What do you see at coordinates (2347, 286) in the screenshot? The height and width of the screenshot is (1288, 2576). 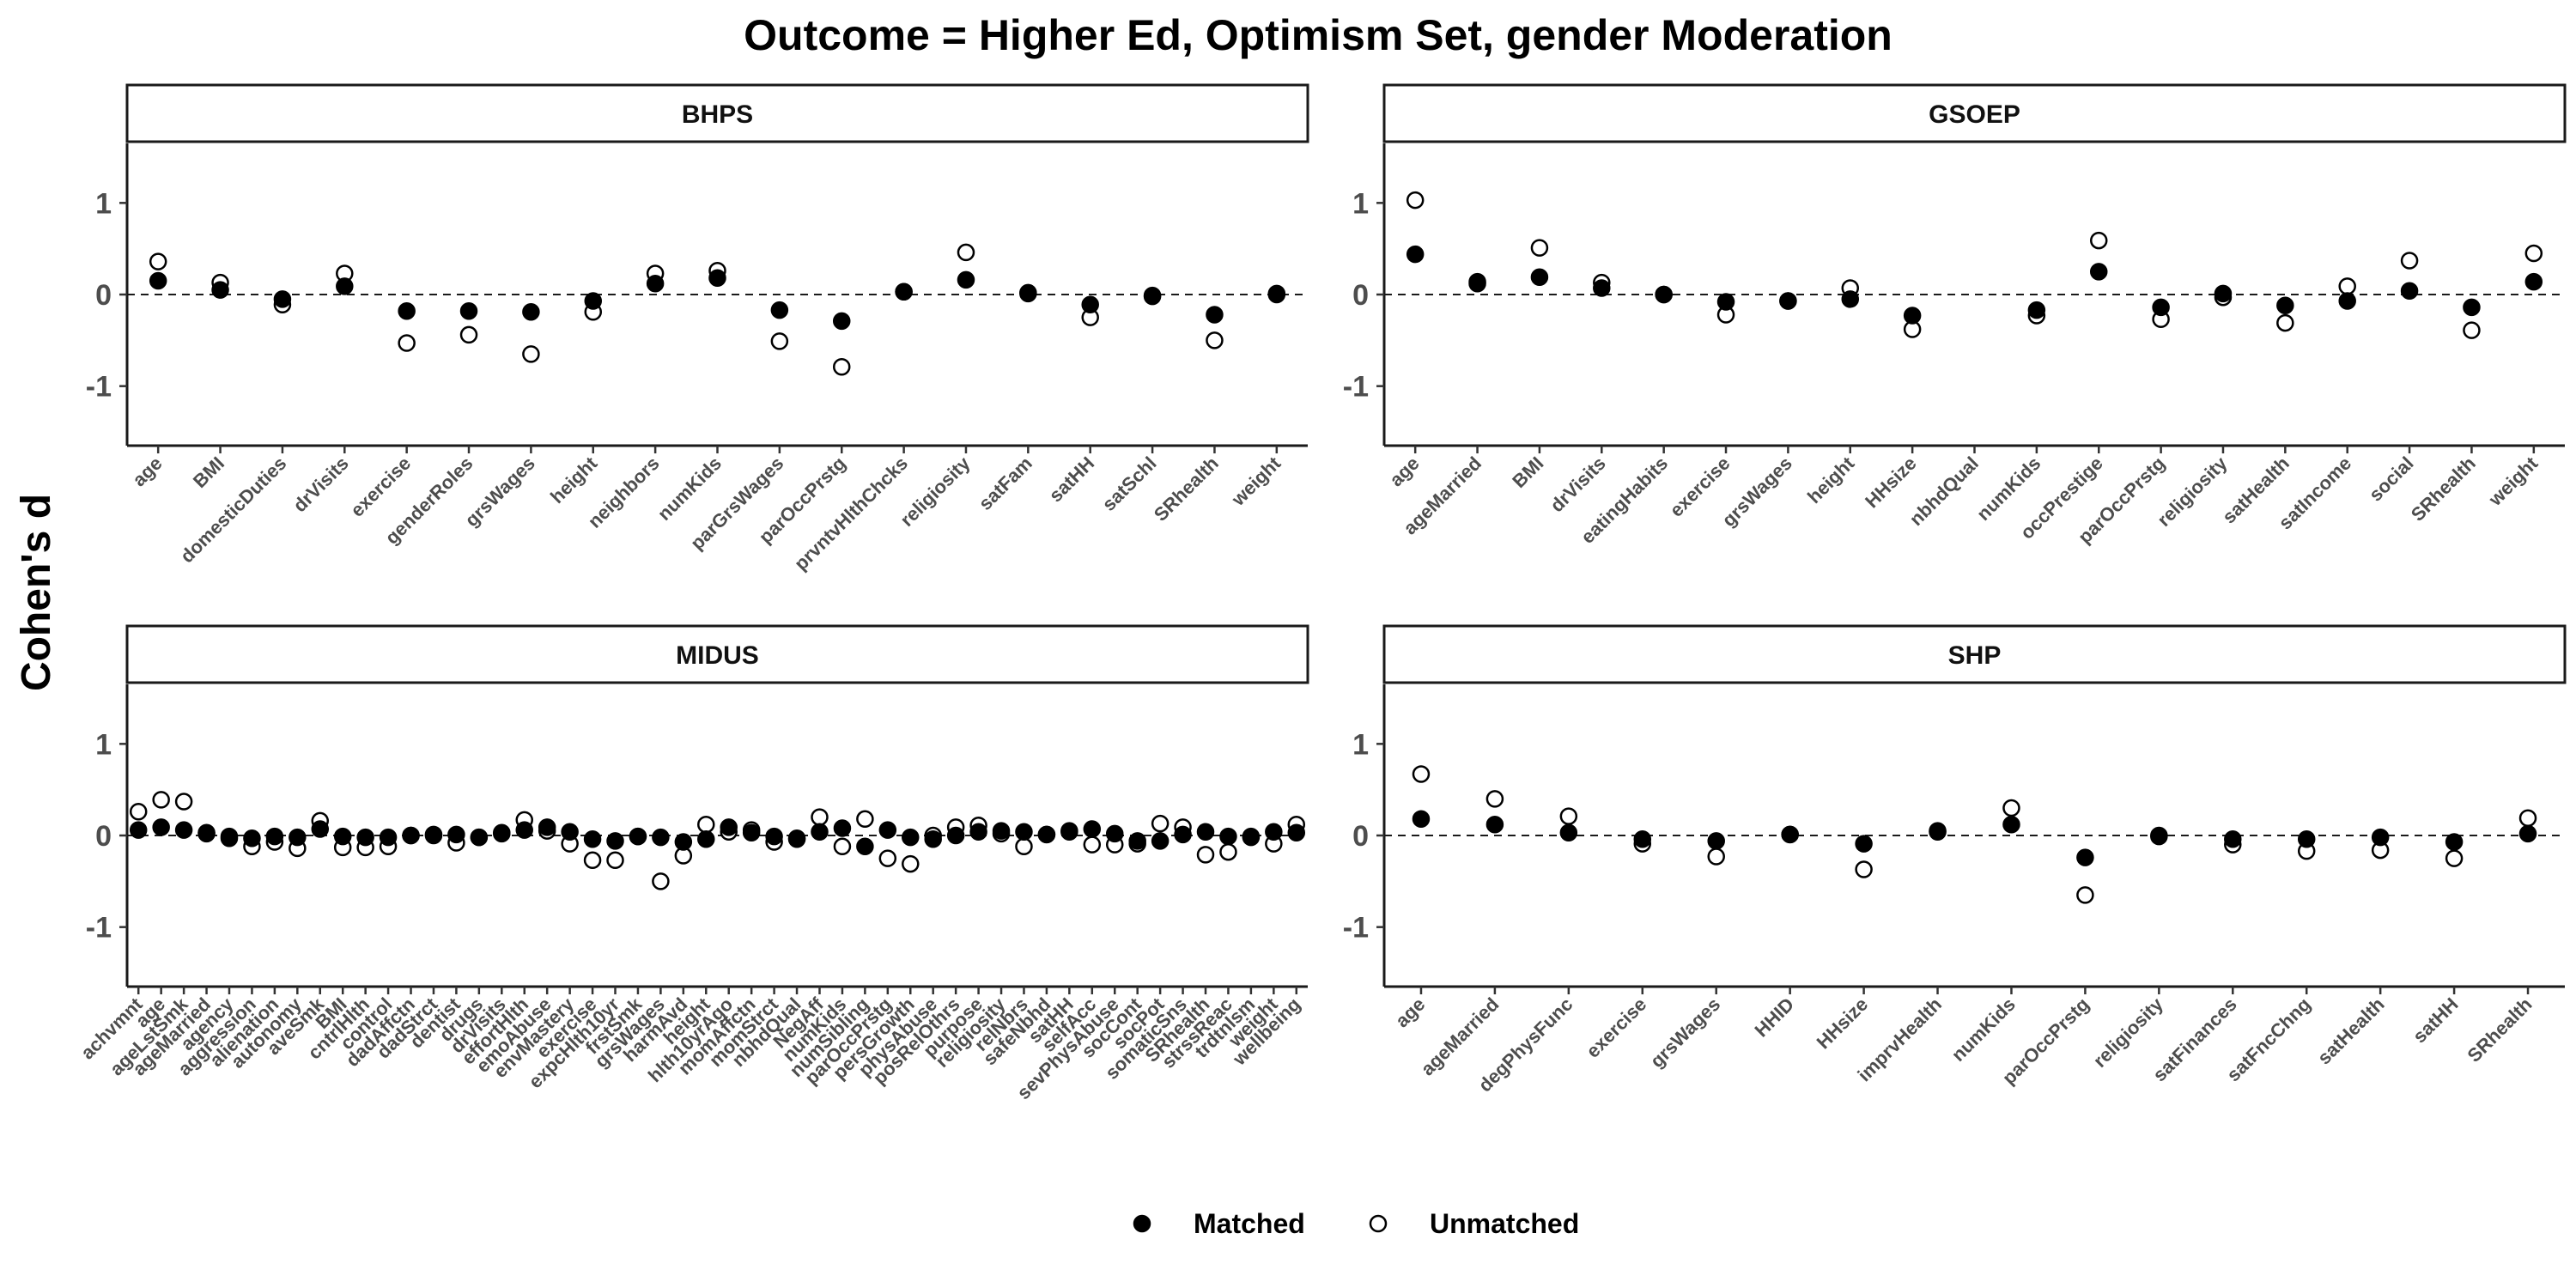 I see `point-unmatched-satincome` at bounding box center [2347, 286].